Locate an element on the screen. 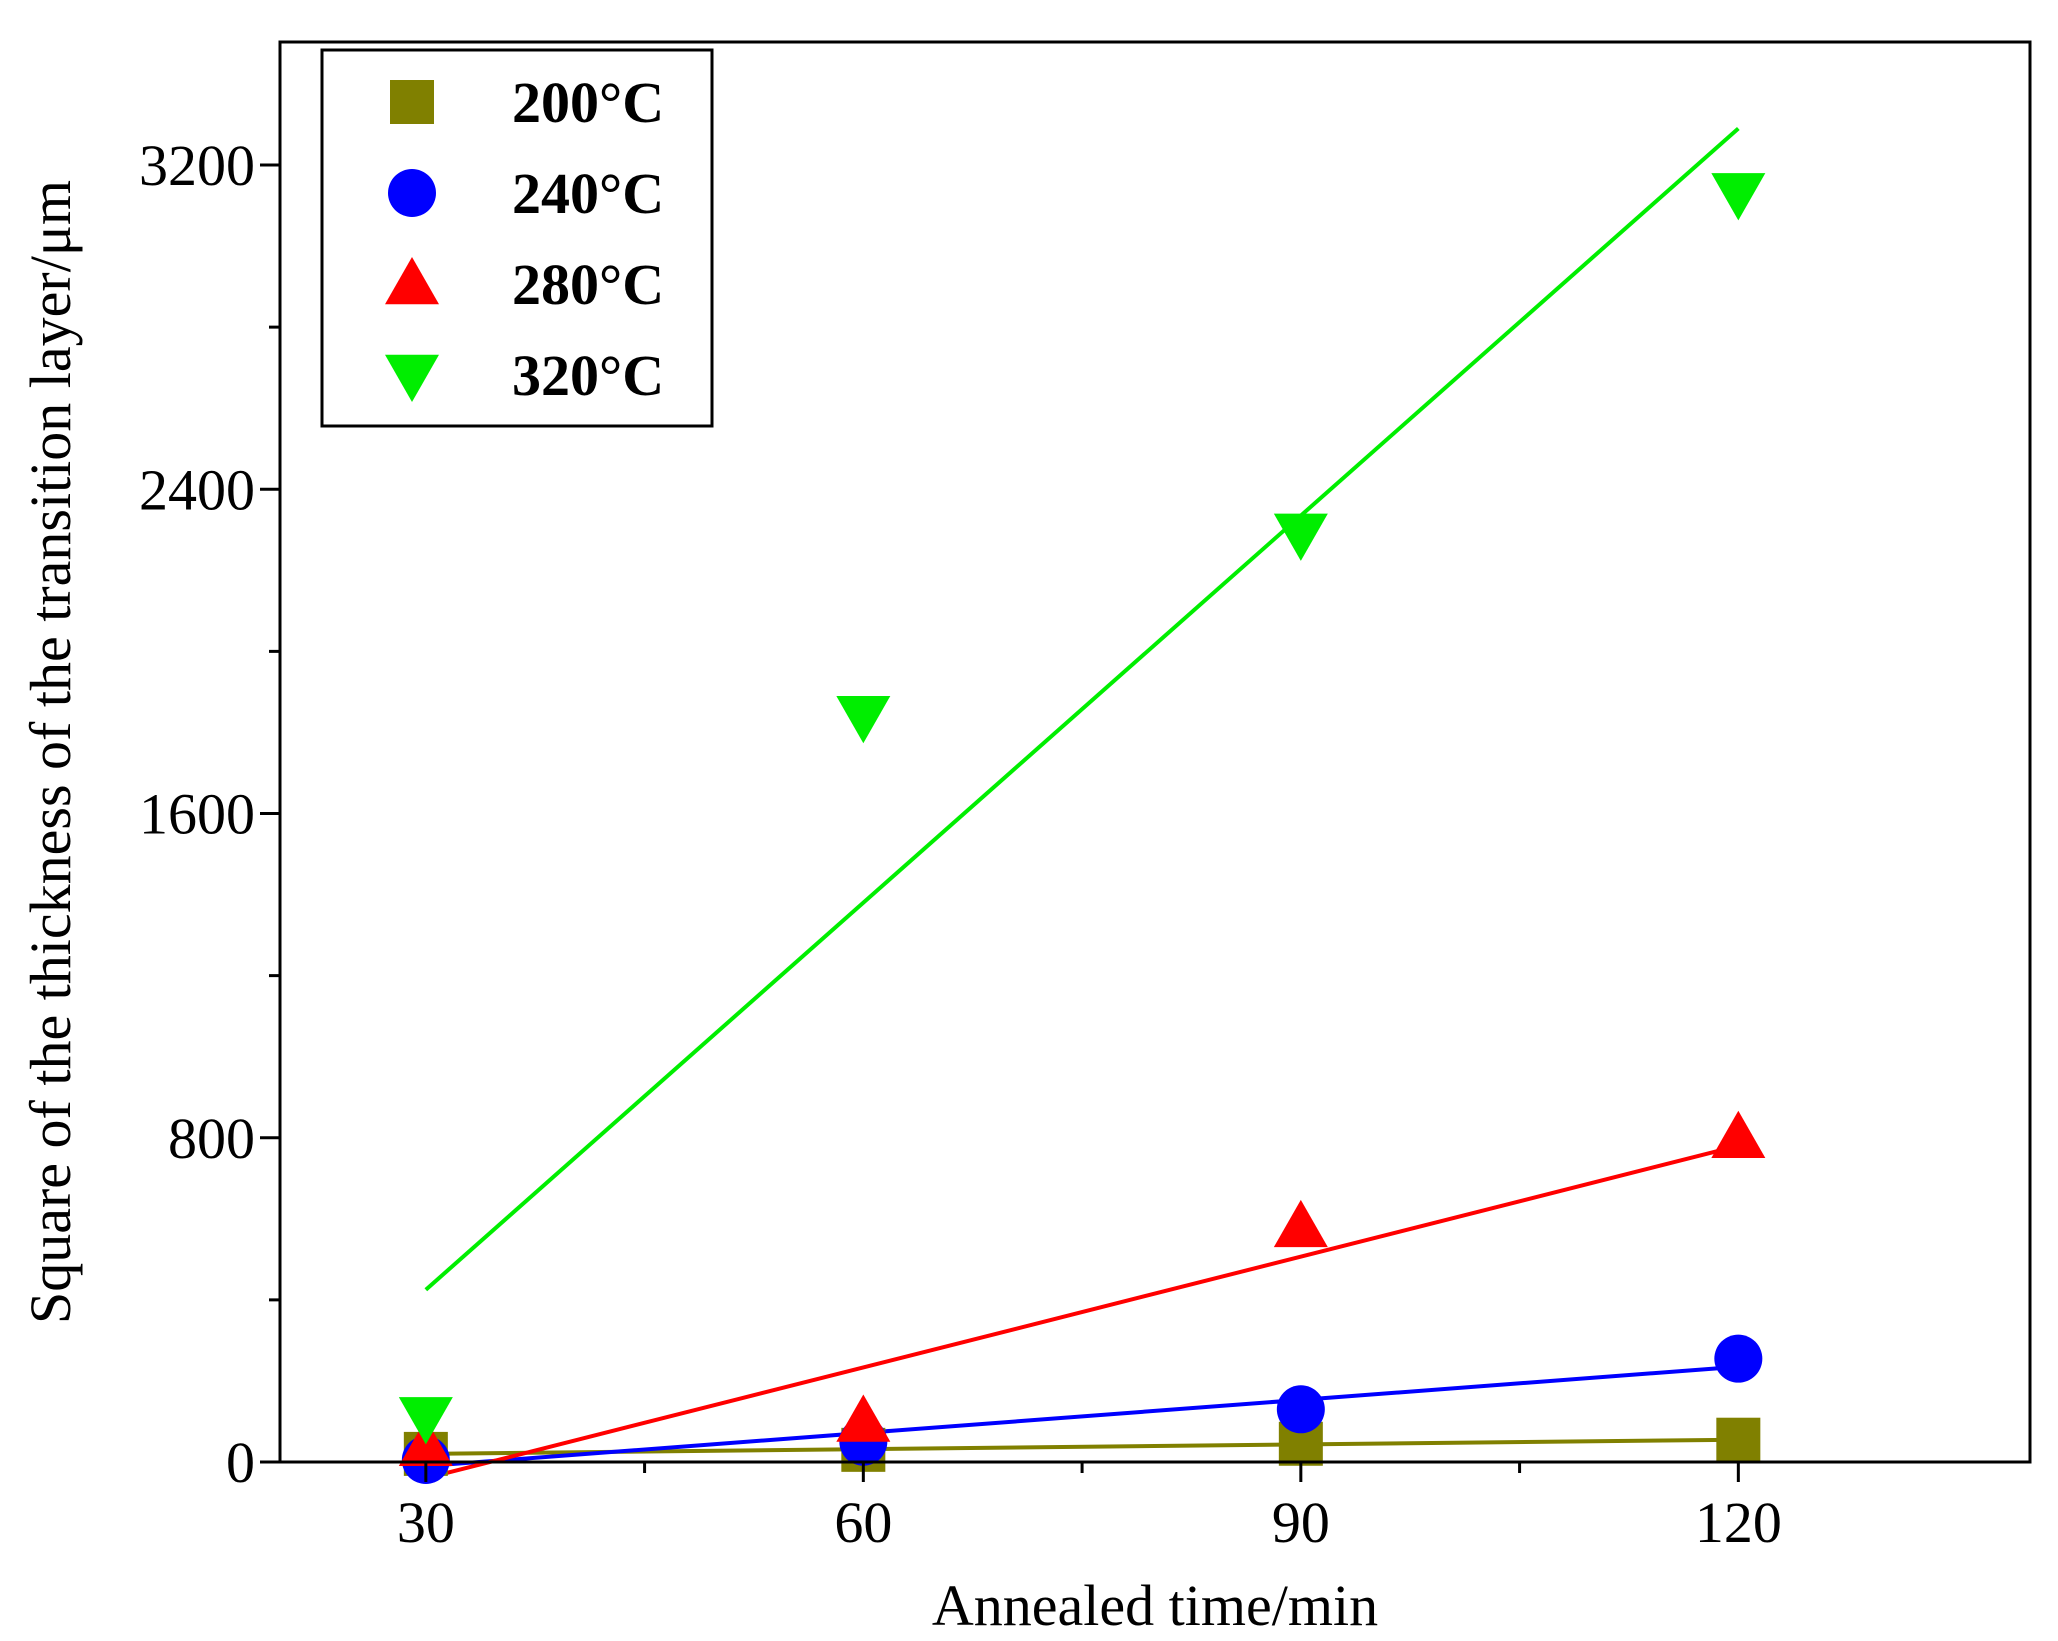  legend: 200°C 240°C 280°C 320°C is located at coordinates (517, 238).